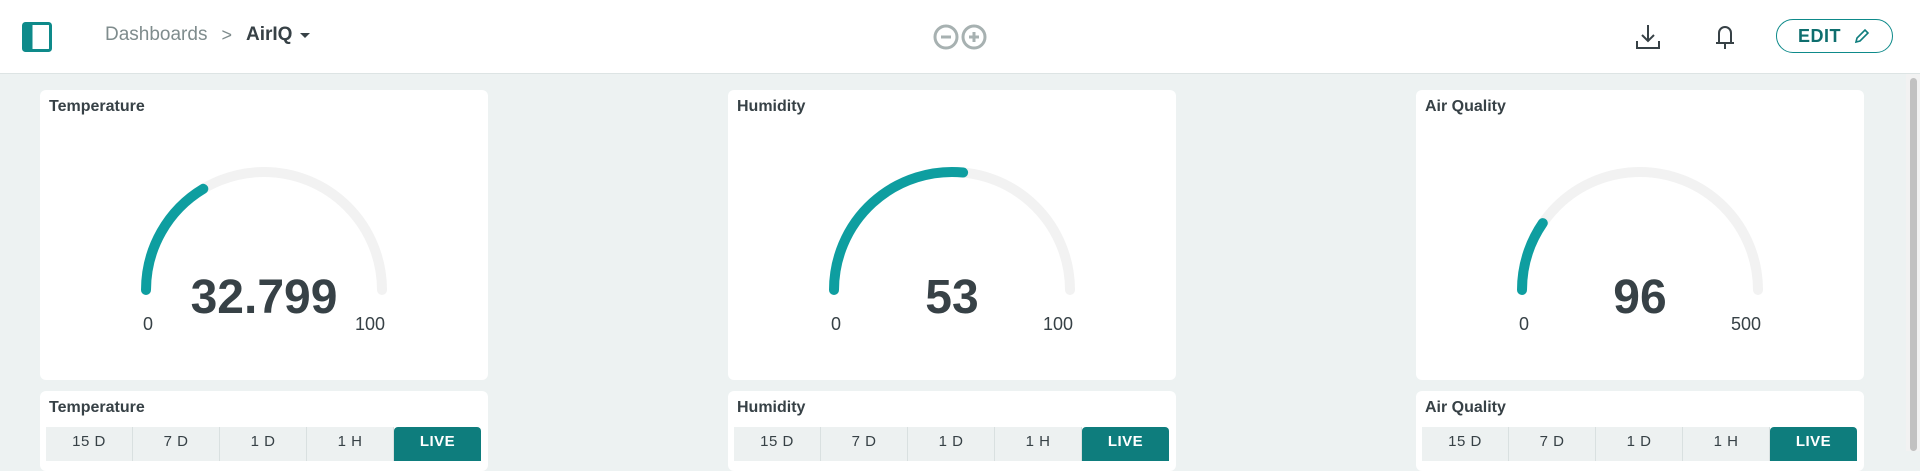  What do you see at coordinates (1862, 36) in the screenshot?
I see `pencil-icon` at bounding box center [1862, 36].